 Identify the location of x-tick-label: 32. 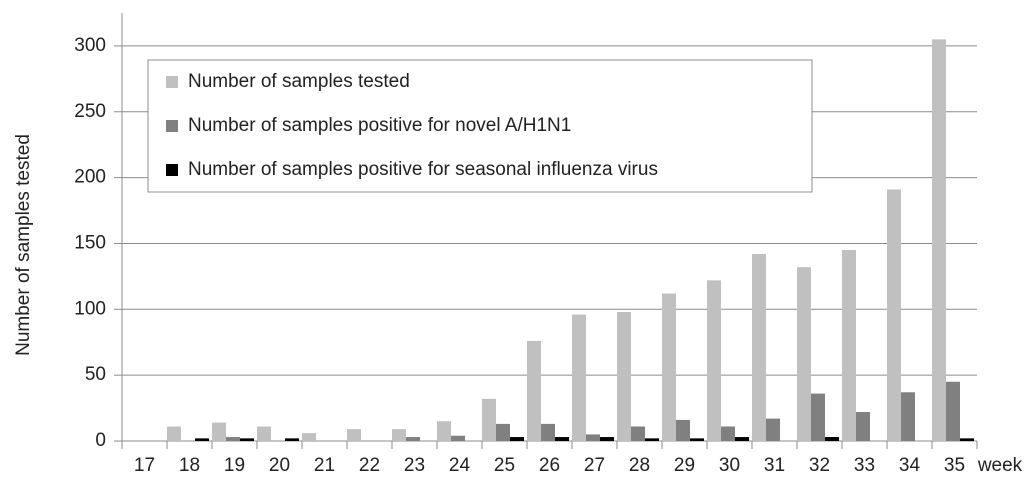
(819, 465).